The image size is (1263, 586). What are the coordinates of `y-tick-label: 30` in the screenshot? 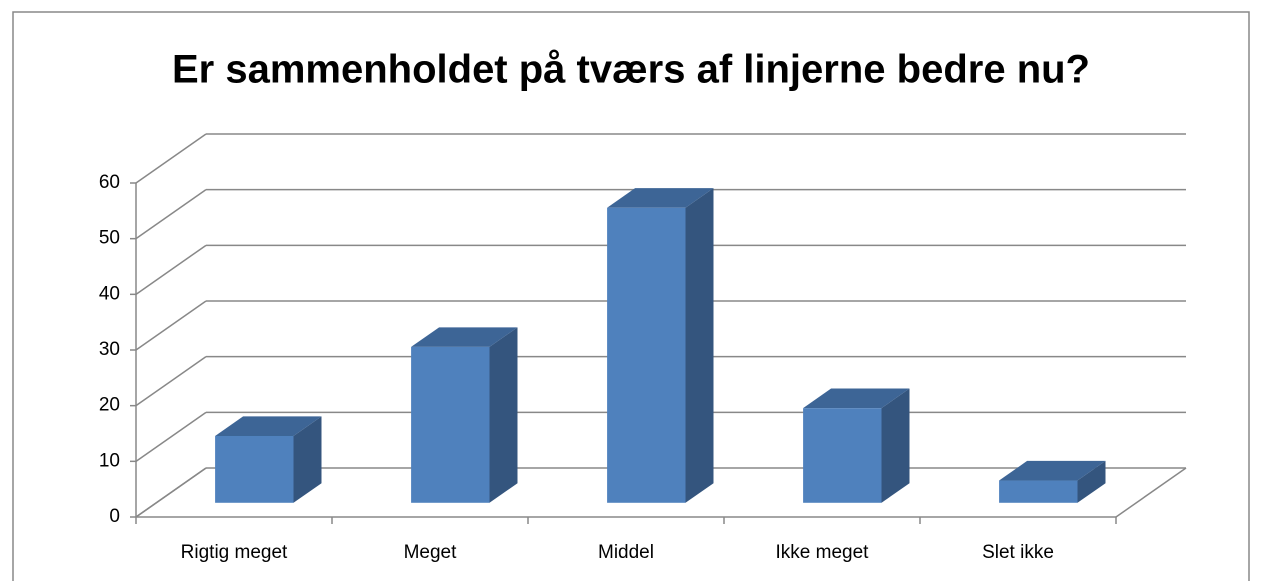 It's located at (109, 349).